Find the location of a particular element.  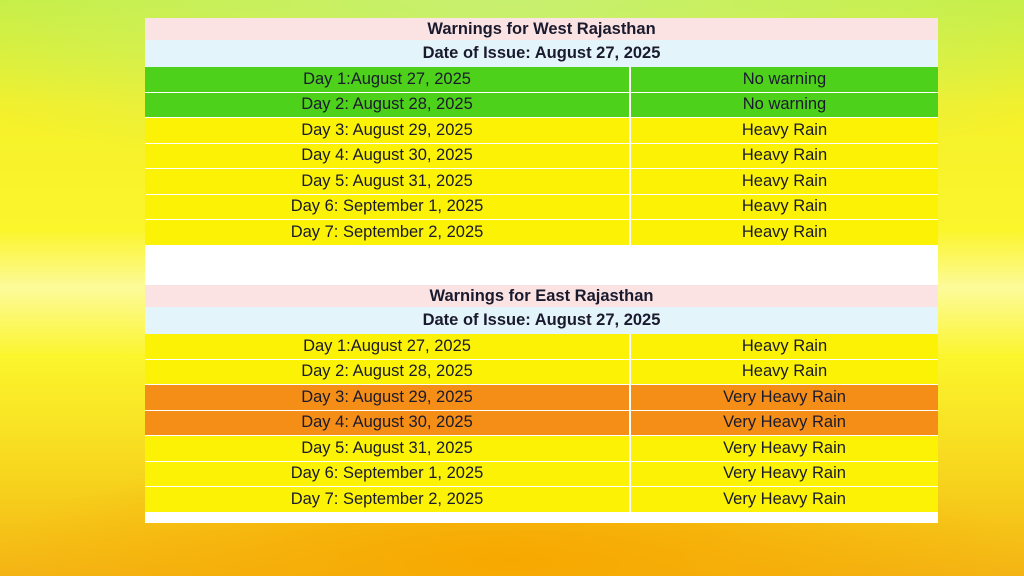

table-row: Day 3: August 29, 2025 Very Heavy Rain is located at coordinates (542, 397).